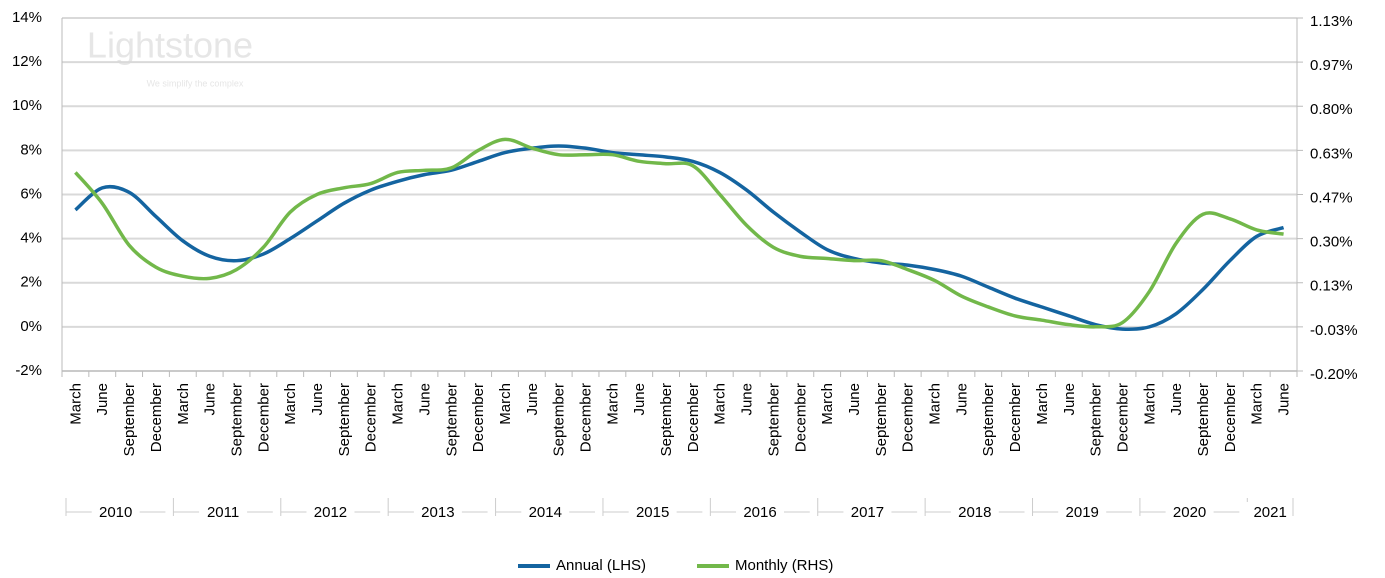 The height and width of the screenshot is (578, 1385). I want to click on y-tick-label: 4%, so click(31, 238).